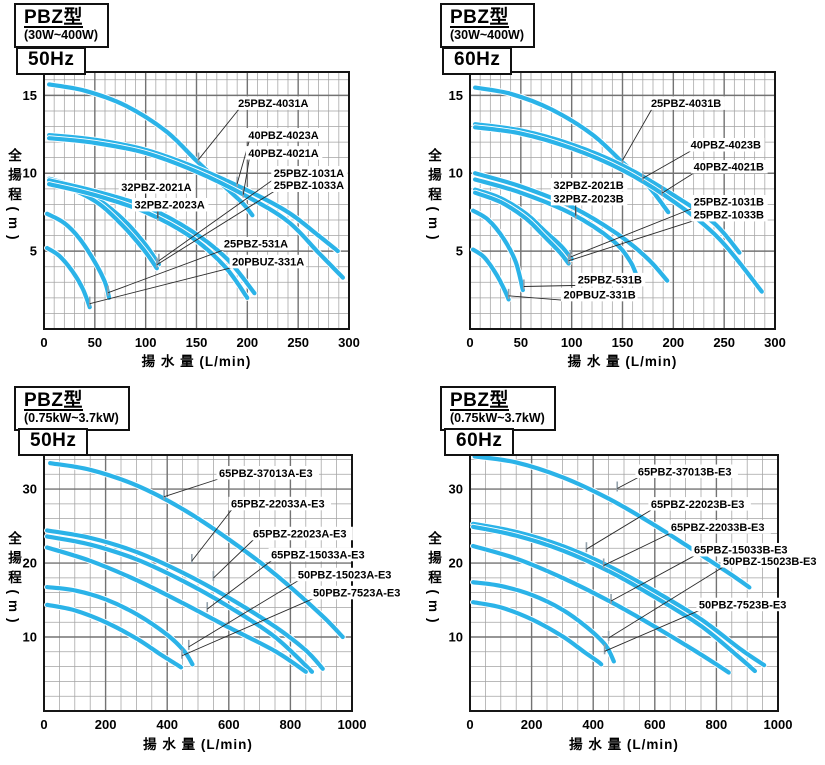 The height and width of the screenshot is (765, 825). Describe the element at coordinates (33, 251) in the screenshot. I see `y-tick-5: 5` at that location.